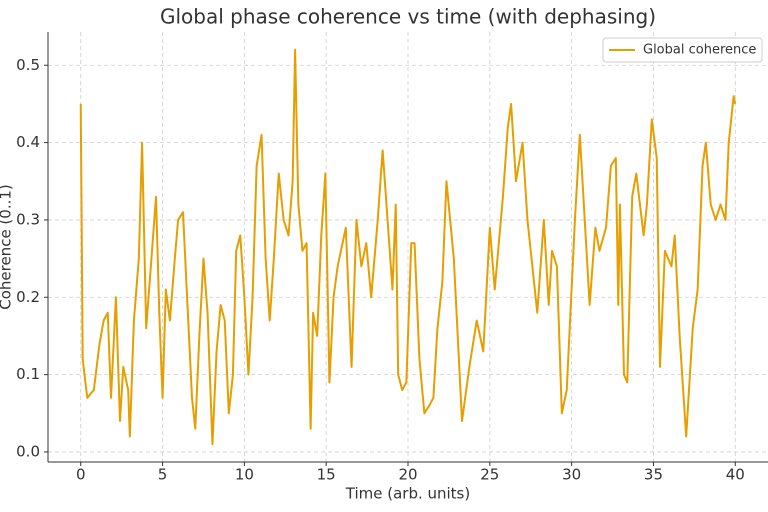  Describe the element at coordinates (81, 475) in the screenshot. I see `x-tick-label: 0` at that location.